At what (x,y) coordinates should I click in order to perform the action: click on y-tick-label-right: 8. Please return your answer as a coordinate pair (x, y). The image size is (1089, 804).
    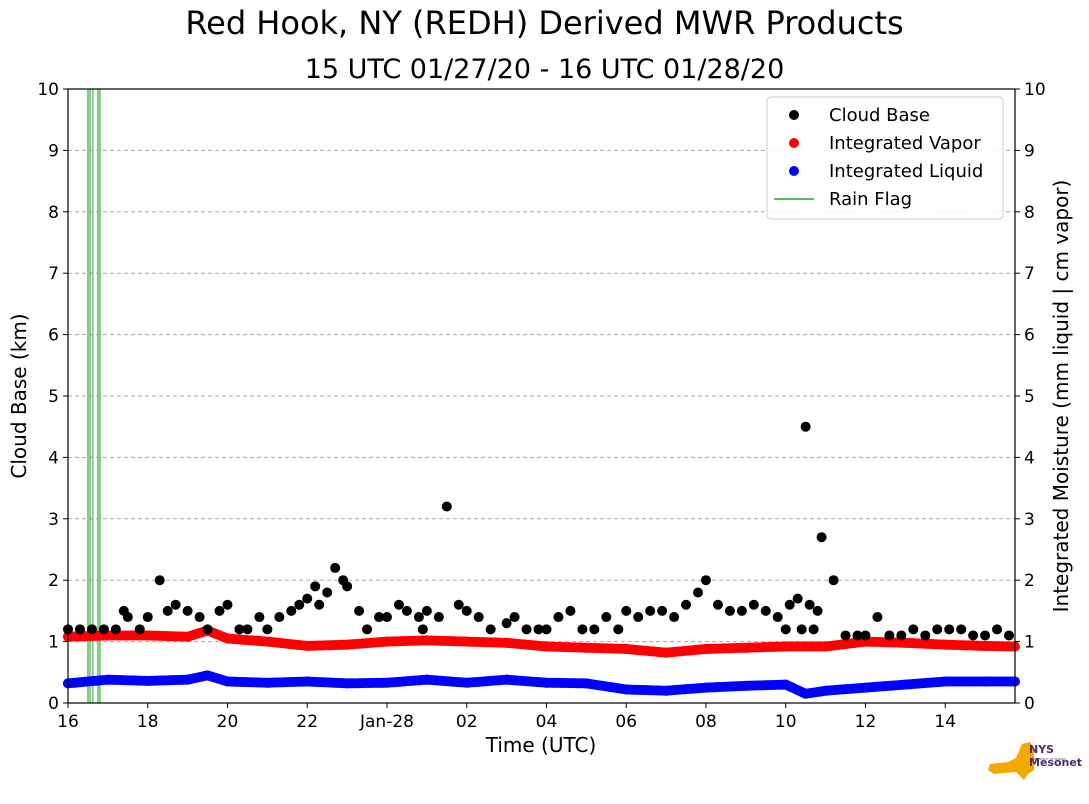
    Looking at the image, I should click on (1029, 213).